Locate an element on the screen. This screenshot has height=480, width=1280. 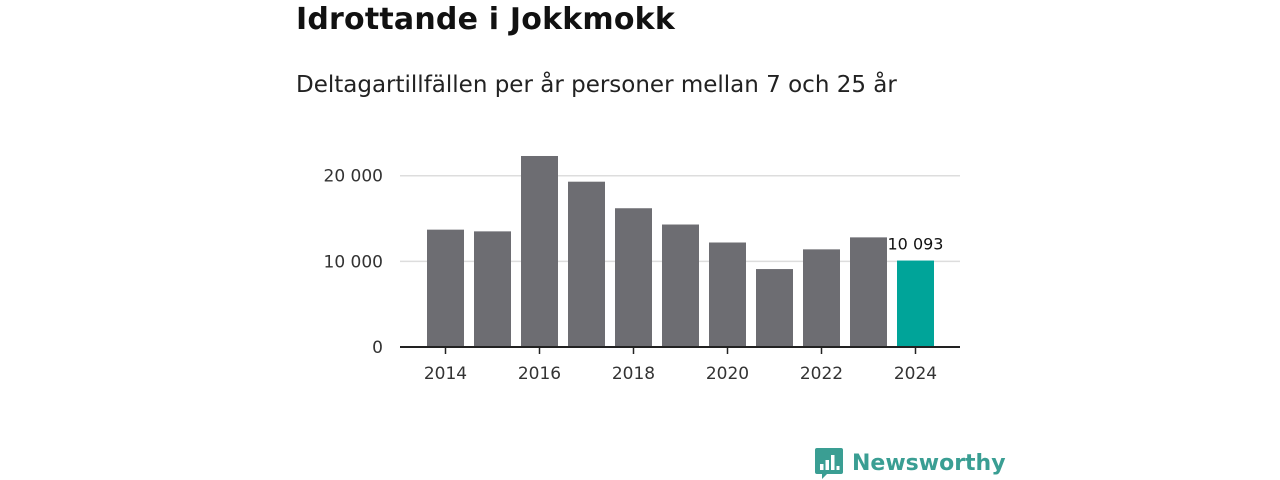
bar-2022 is located at coordinates (821, 298).